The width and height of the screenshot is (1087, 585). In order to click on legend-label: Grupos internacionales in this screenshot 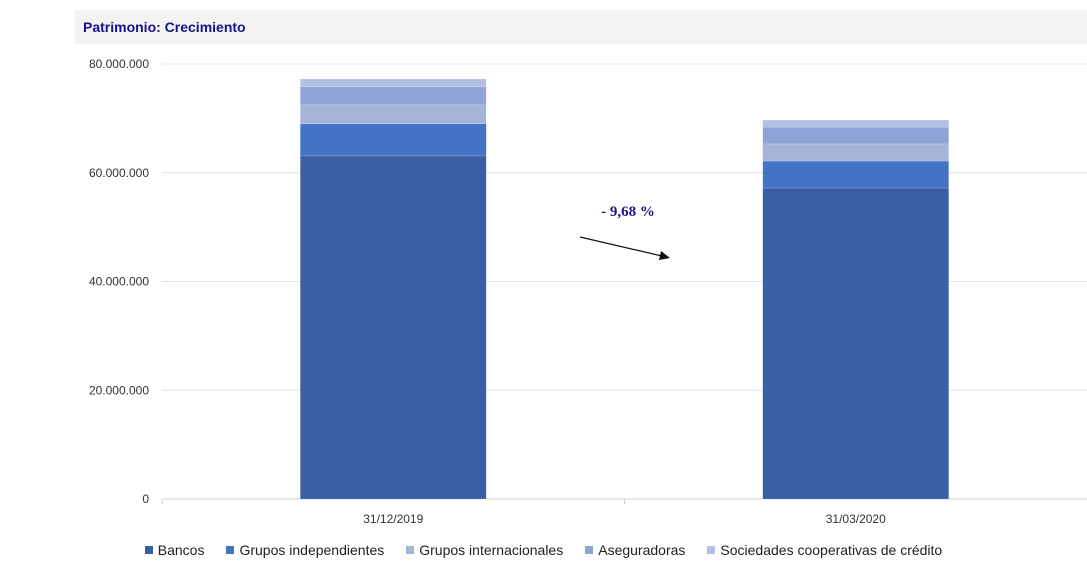, I will do `click(491, 550)`.